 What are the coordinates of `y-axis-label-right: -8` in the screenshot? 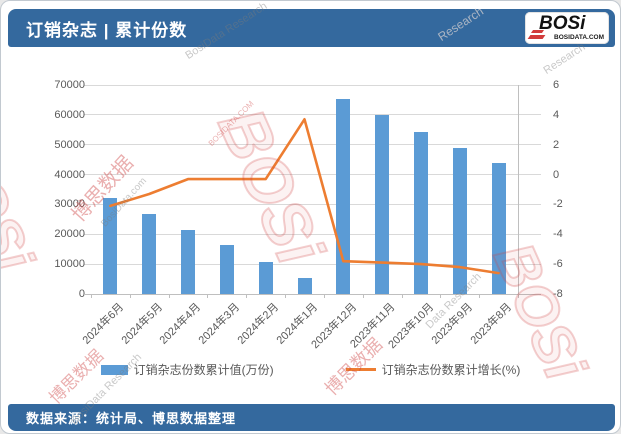 It's located at (558, 294).